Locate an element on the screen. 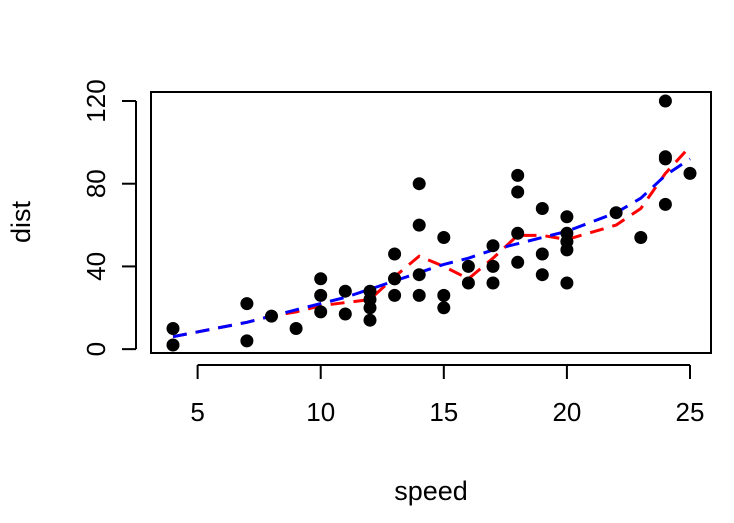  x-tick-label: 15 is located at coordinates (443, 412).